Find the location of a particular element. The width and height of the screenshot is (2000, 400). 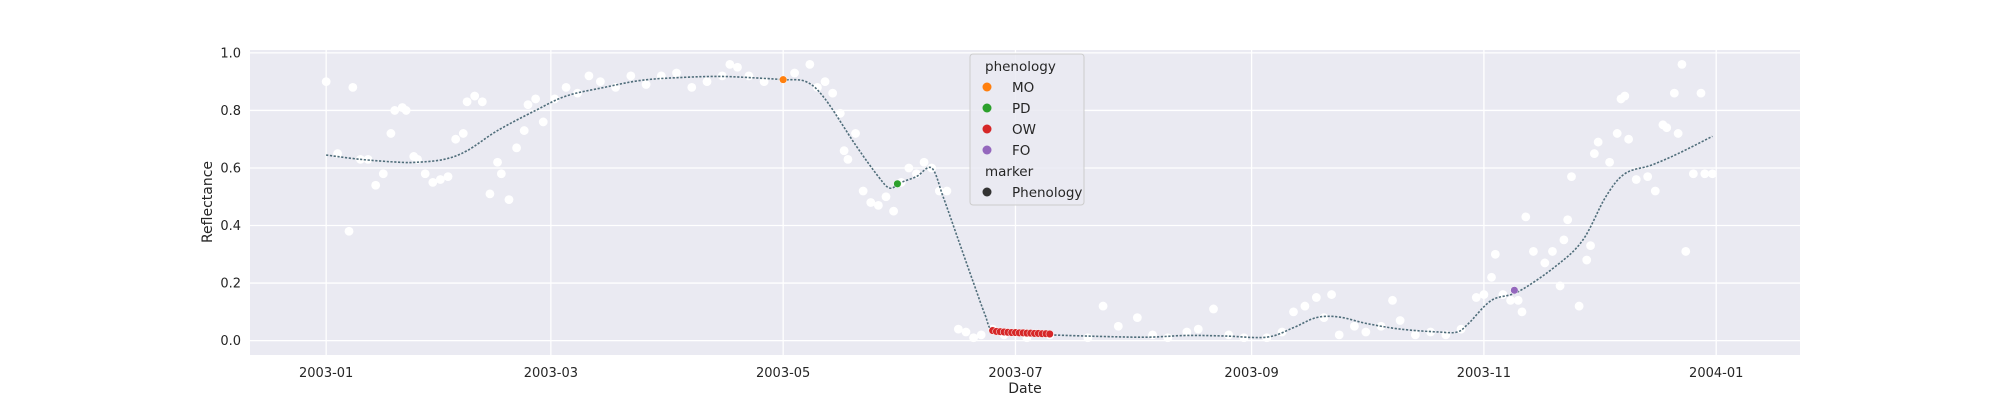

x-axis-label: Date is located at coordinates (1024, 389).